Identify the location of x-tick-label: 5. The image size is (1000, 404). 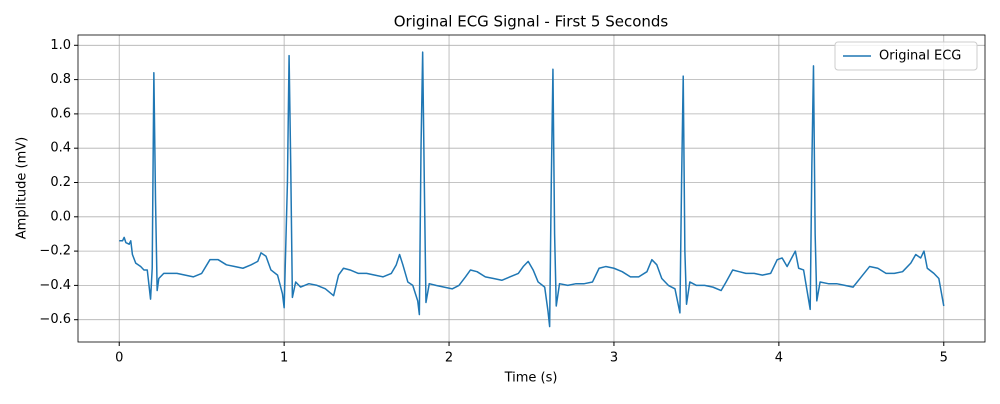
(944, 358).